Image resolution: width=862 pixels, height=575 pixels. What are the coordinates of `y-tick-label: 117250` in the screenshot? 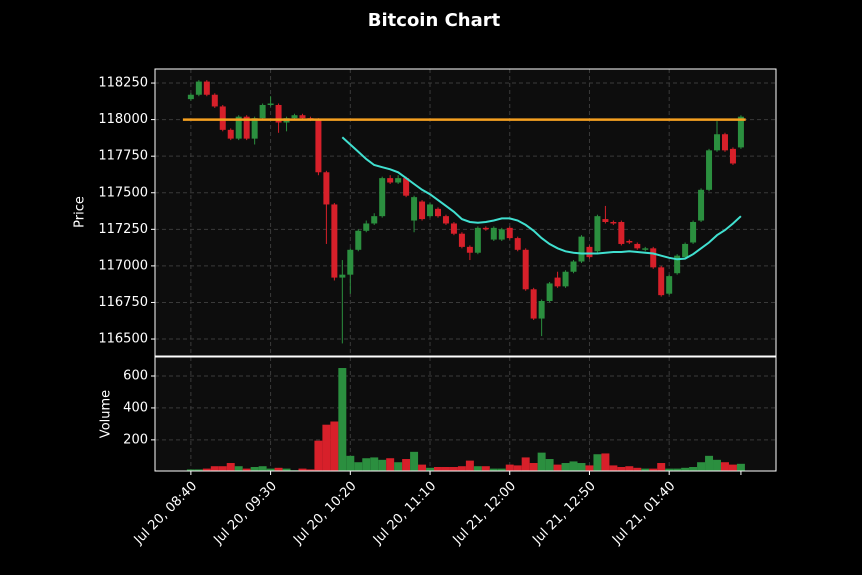 It's located at (123, 229).